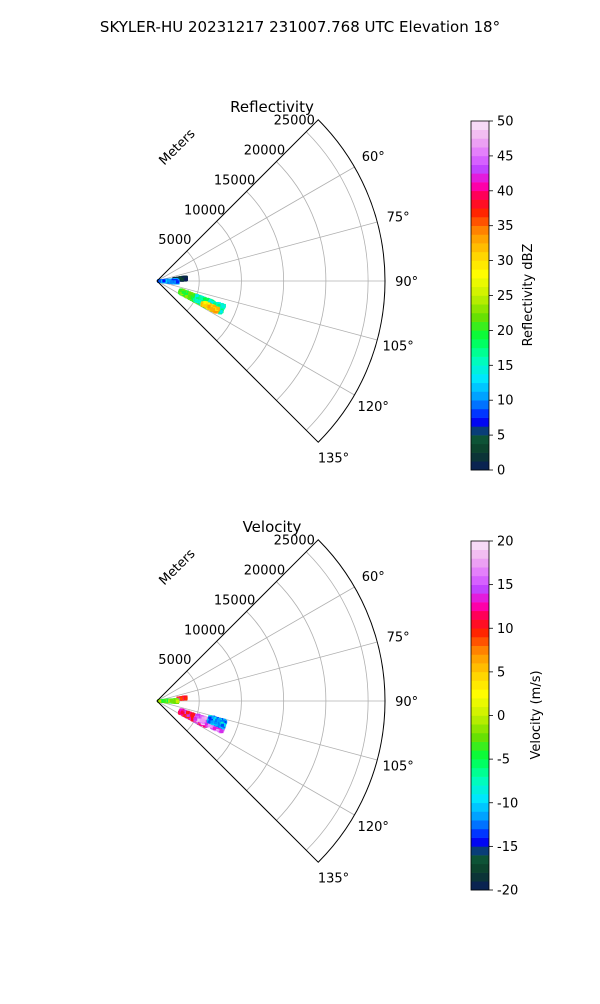  What do you see at coordinates (204, 210) in the screenshot?
I see `reflectivity-range-tick-label: 10000` at bounding box center [204, 210].